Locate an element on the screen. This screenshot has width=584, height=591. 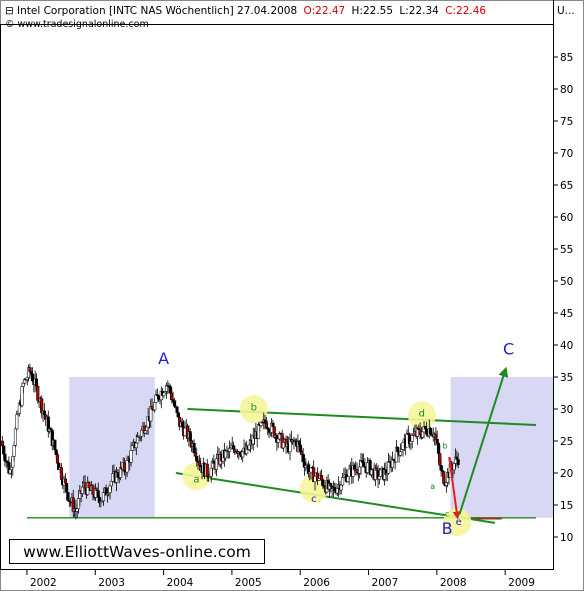
y-tick-label: 15 is located at coordinates (566, 506).